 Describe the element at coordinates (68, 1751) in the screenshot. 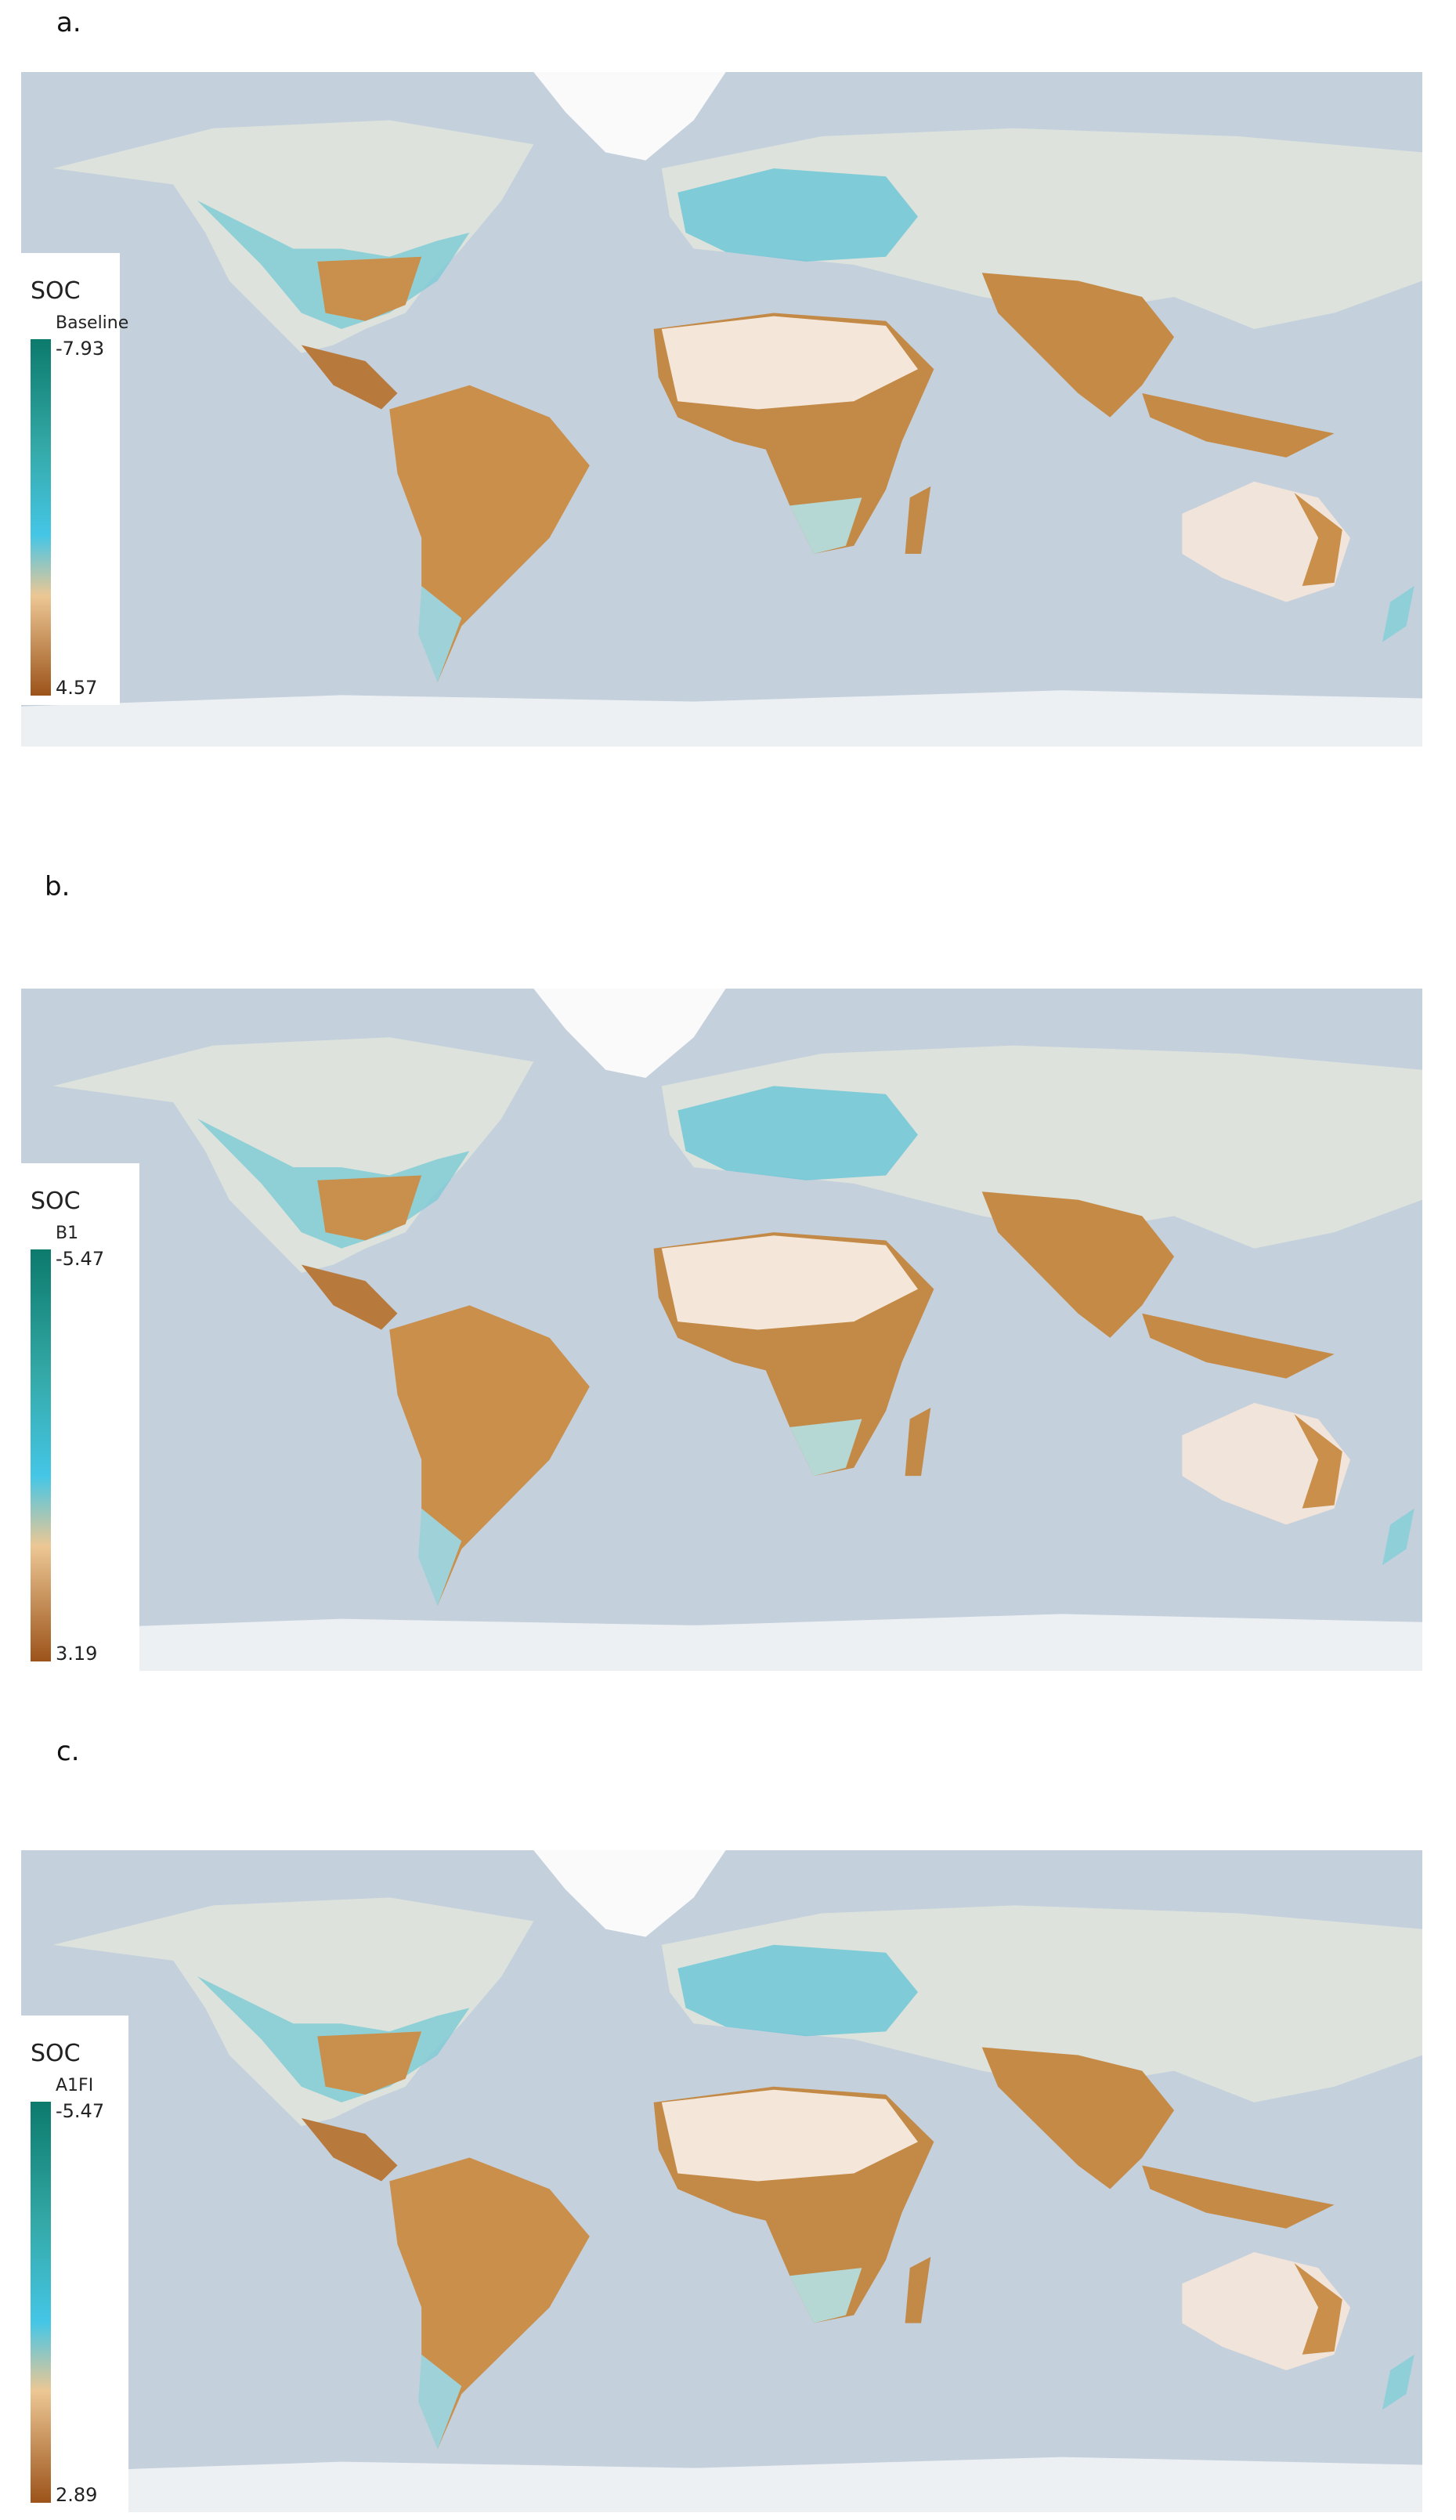

I see `panel-label: c.` at that location.